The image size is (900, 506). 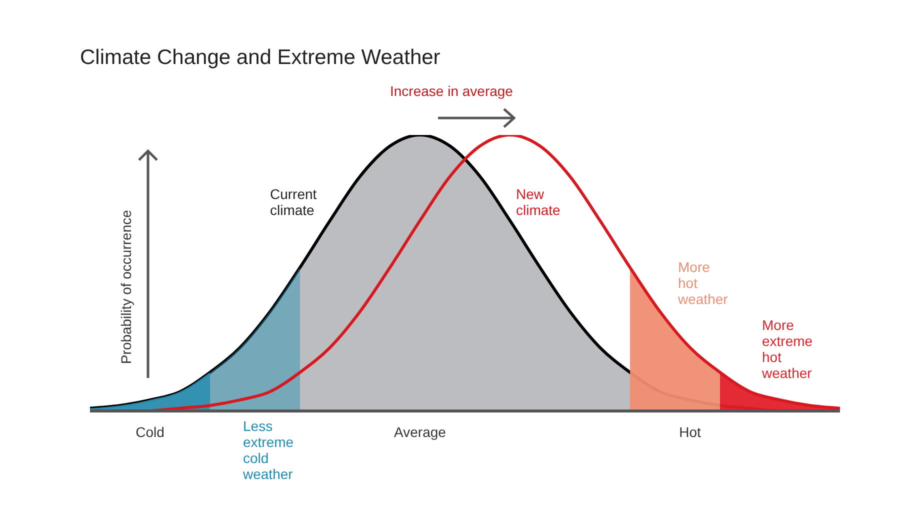 What do you see at coordinates (294, 202) in the screenshot?
I see `series-label: Current climate` at bounding box center [294, 202].